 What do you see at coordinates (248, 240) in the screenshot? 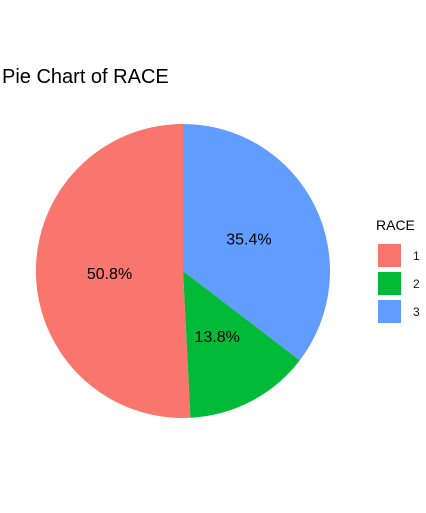
I see `pie-slice-label-3: 35.4%` at bounding box center [248, 240].